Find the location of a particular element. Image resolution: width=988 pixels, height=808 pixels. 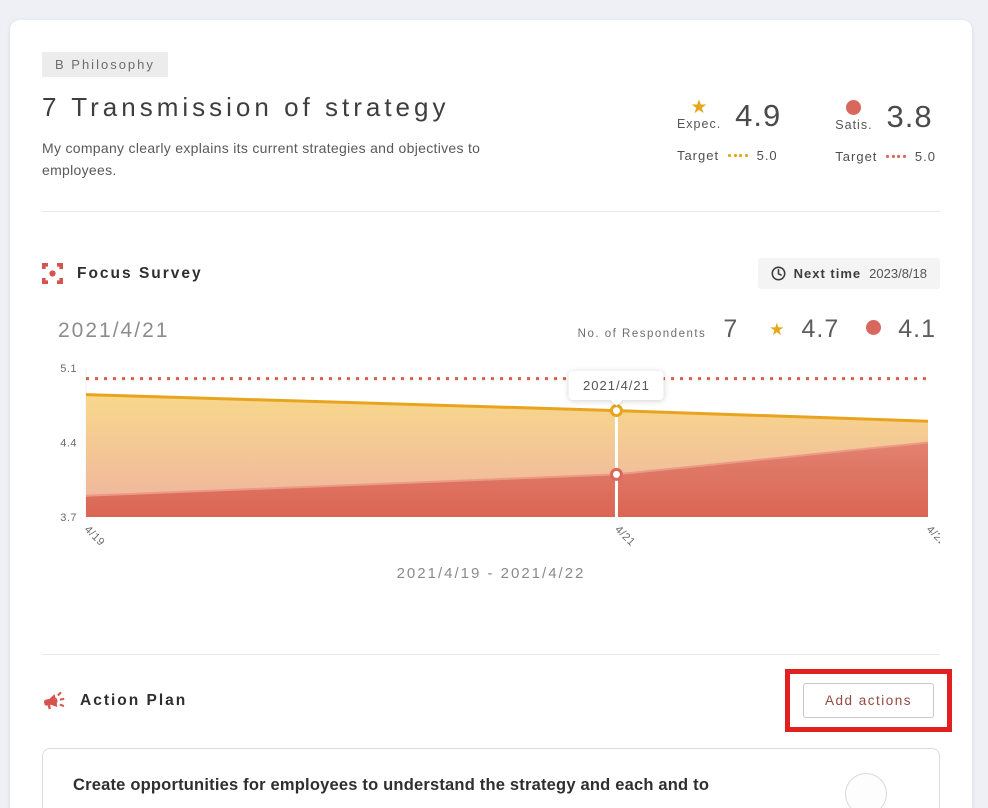

chart-stats: No. of Respondents 7 ★ 4.7 4.1 is located at coordinates (757, 329).